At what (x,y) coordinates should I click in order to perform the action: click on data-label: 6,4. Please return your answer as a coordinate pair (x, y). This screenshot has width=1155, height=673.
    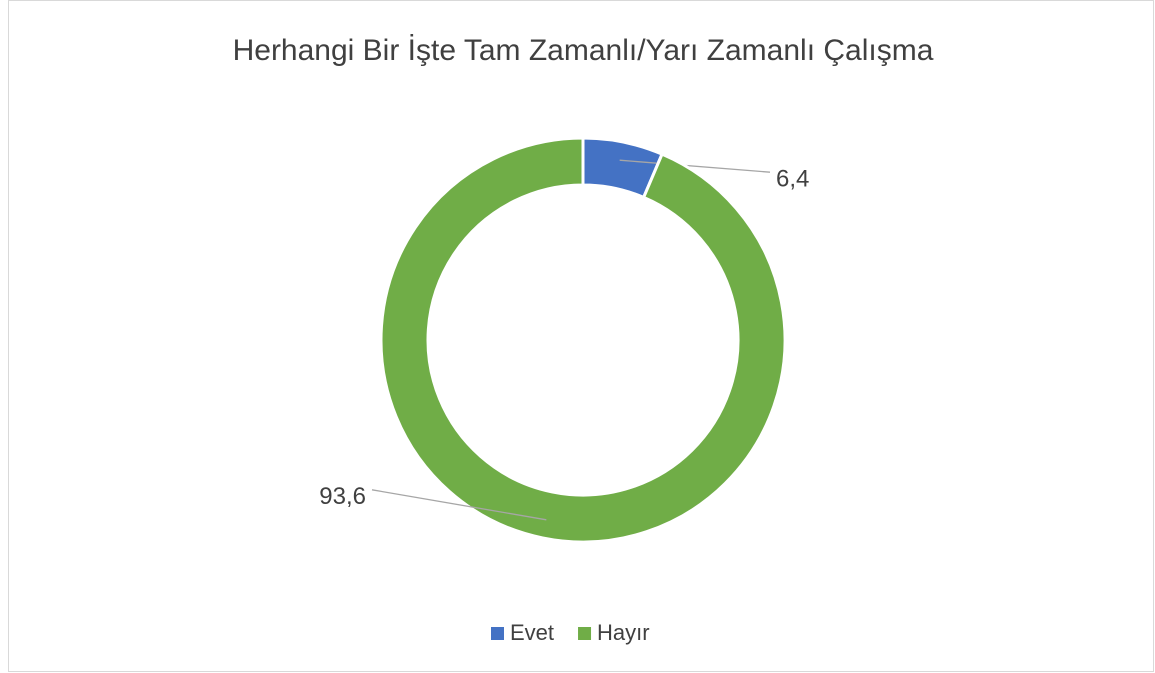
    Looking at the image, I should click on (792, 179).